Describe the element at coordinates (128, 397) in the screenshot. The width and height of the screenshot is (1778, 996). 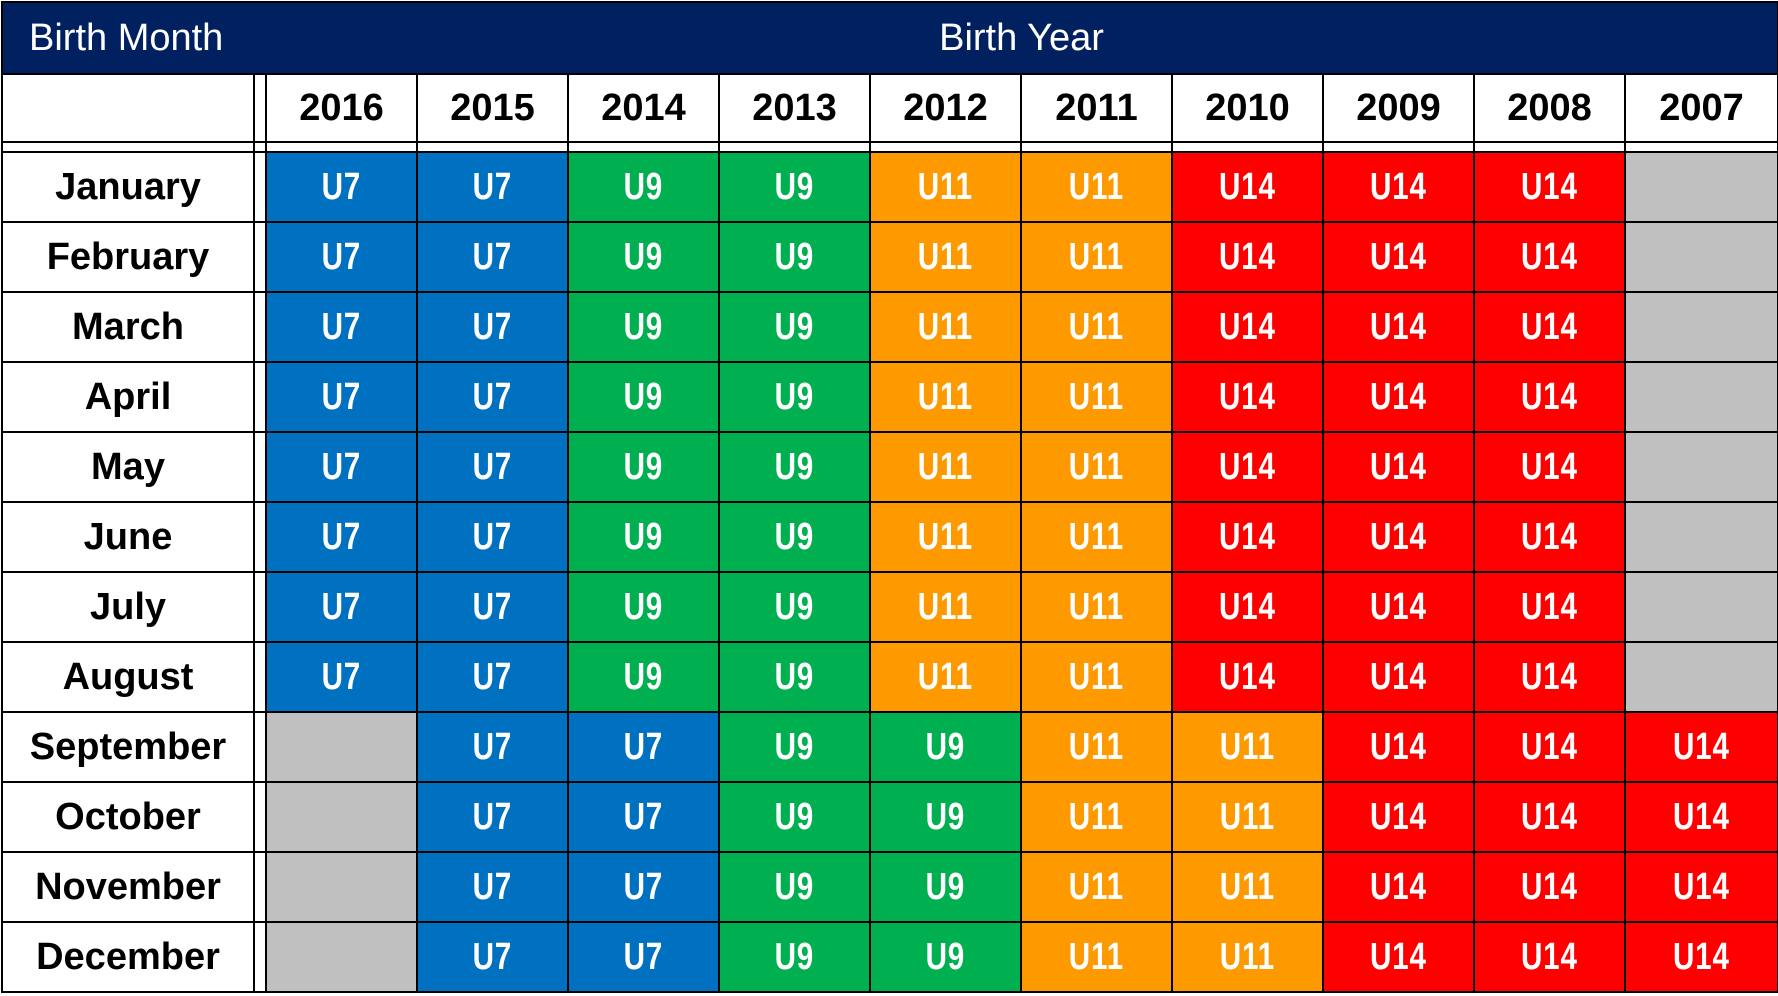
I see `month-label: April` at that location.